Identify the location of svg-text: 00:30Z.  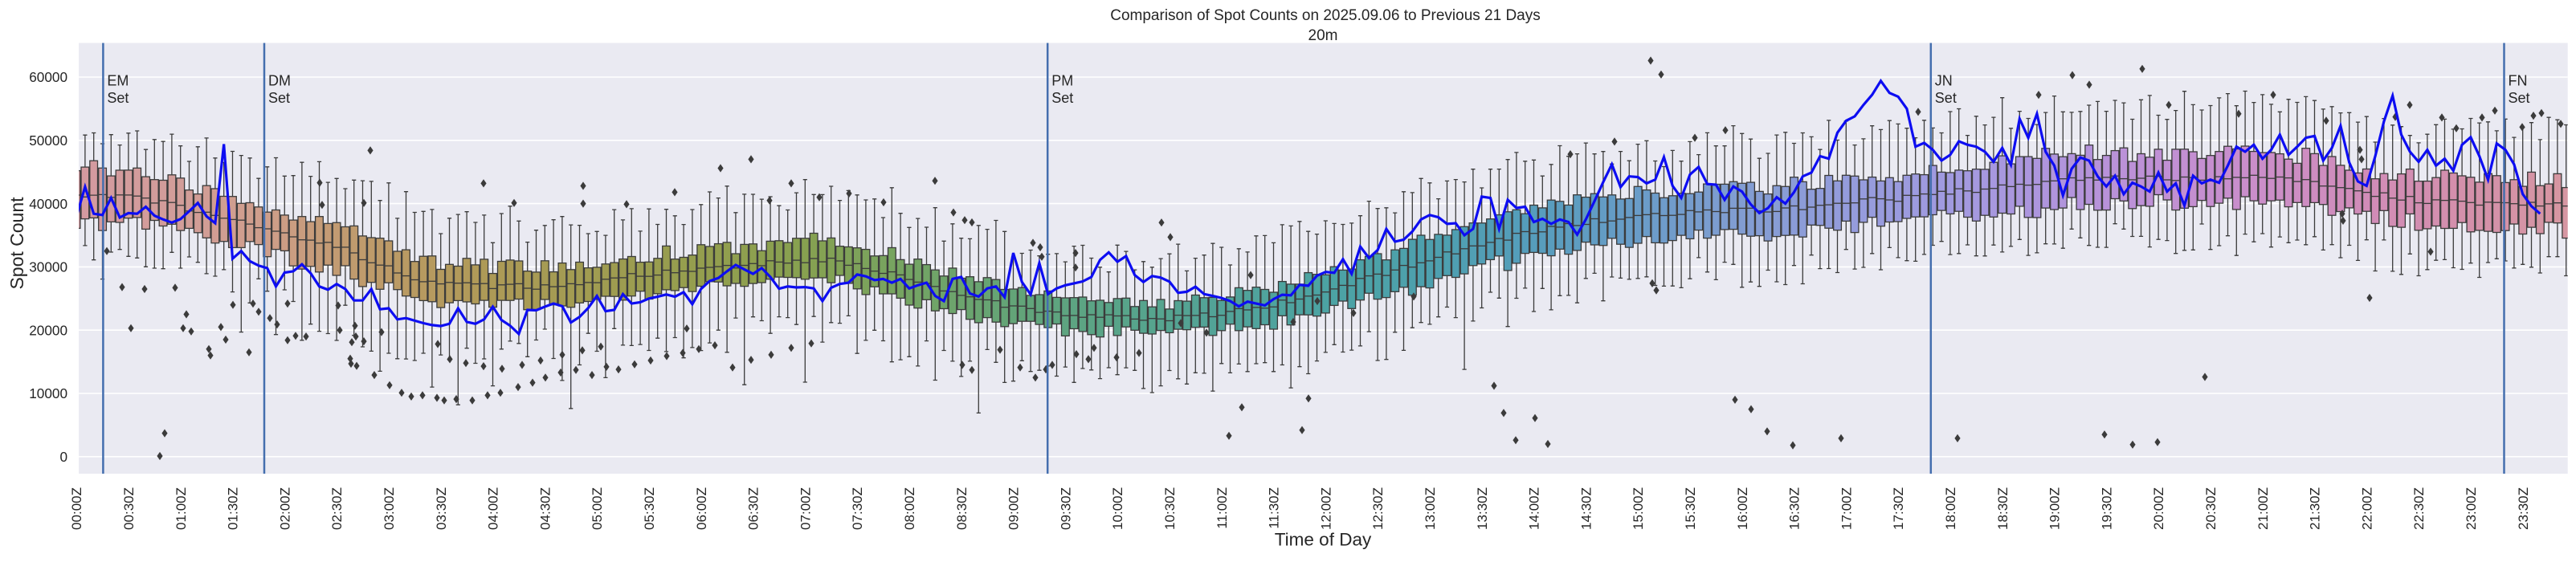
(129, 508).